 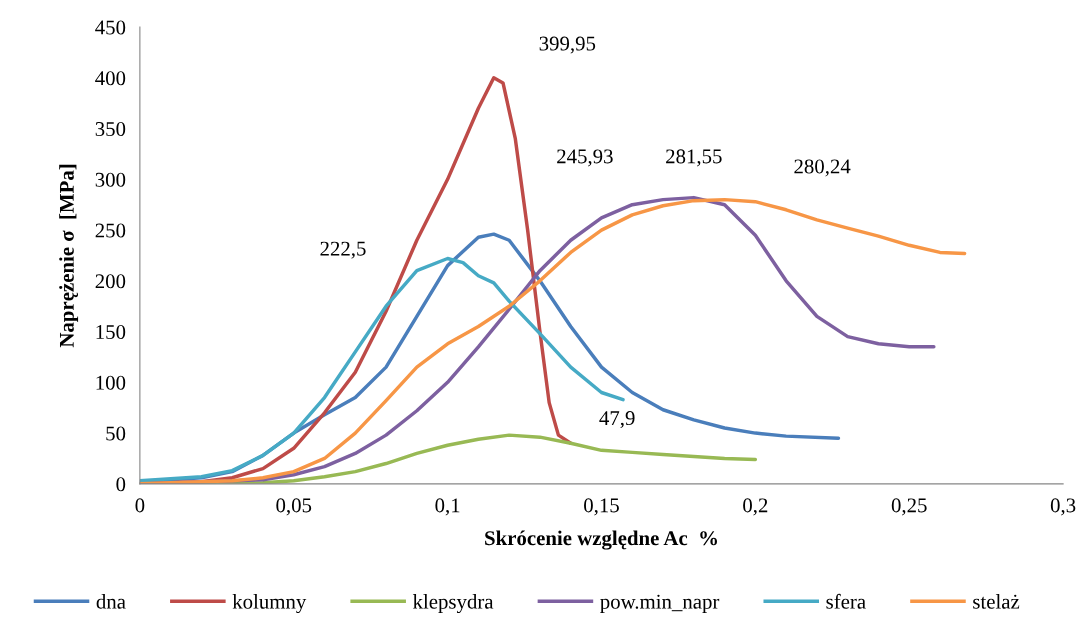 I want to click on x-tick-label: 0,05, so click(x=294, y=507).